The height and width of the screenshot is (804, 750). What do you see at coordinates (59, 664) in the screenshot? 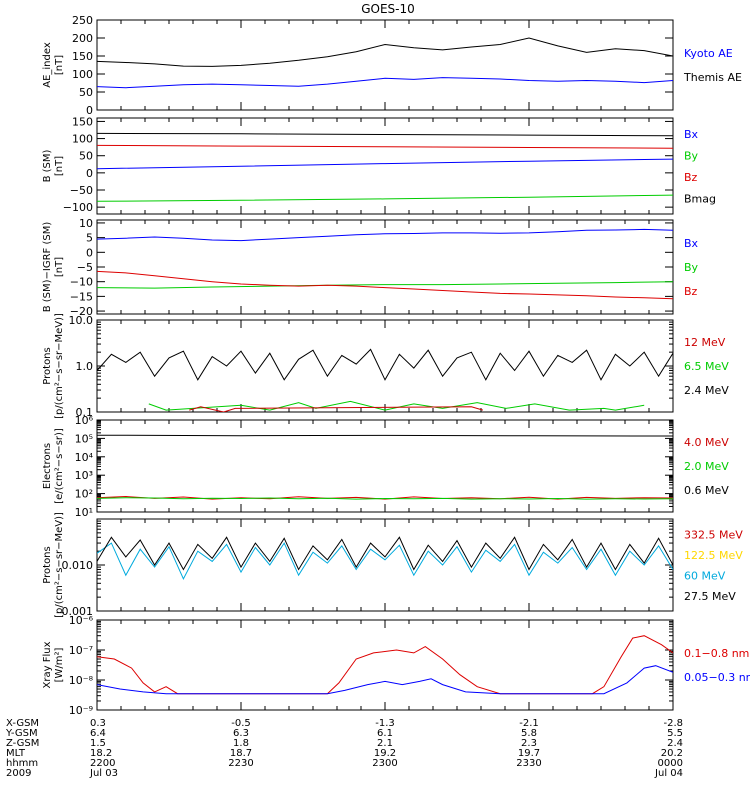
I see `y-axis-label: [W/m²]` at bounding box center [59, 664].